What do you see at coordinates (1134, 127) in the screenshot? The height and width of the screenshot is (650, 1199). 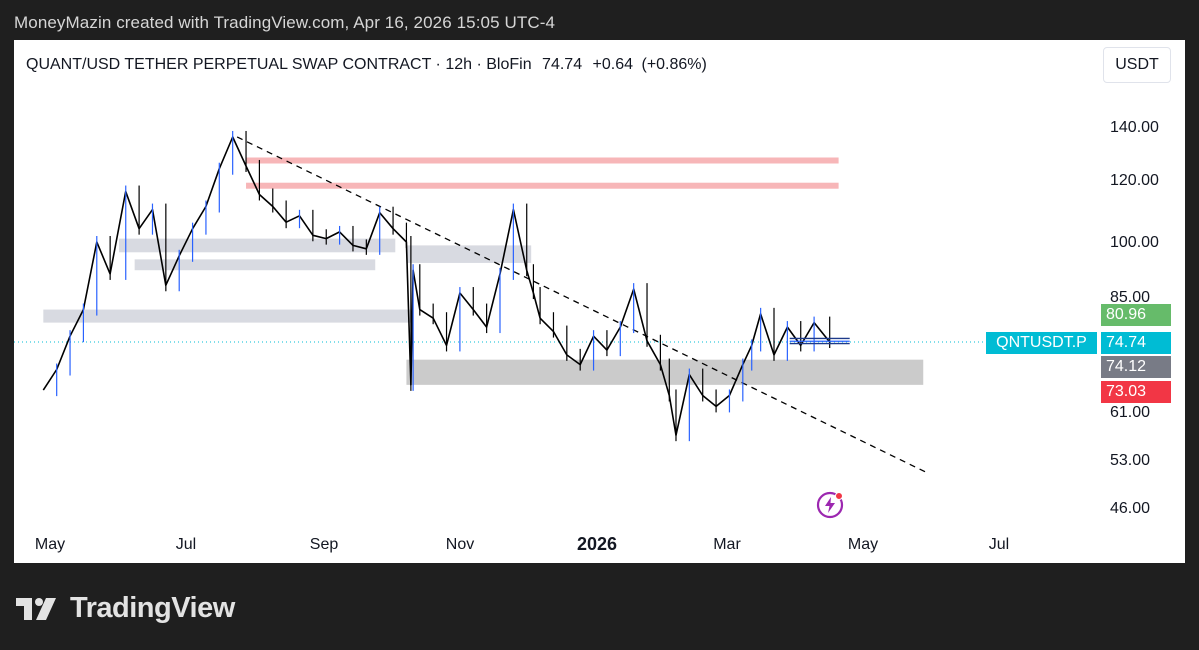 I see `price-tick-140: 140.00` at bounding box center [1134, 127].